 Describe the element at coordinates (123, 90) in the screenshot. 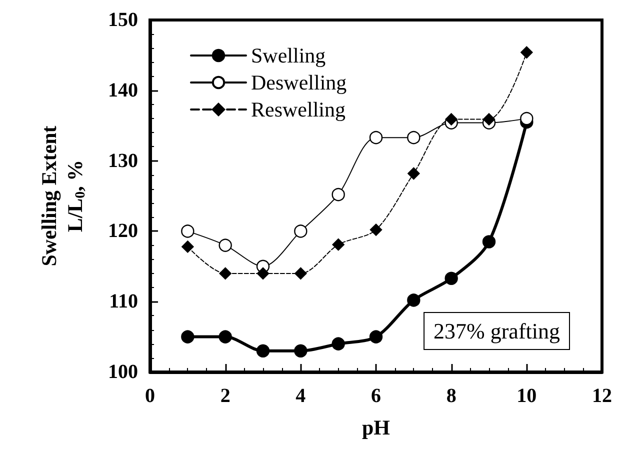

I see `y-tick-label: 140` at that location.